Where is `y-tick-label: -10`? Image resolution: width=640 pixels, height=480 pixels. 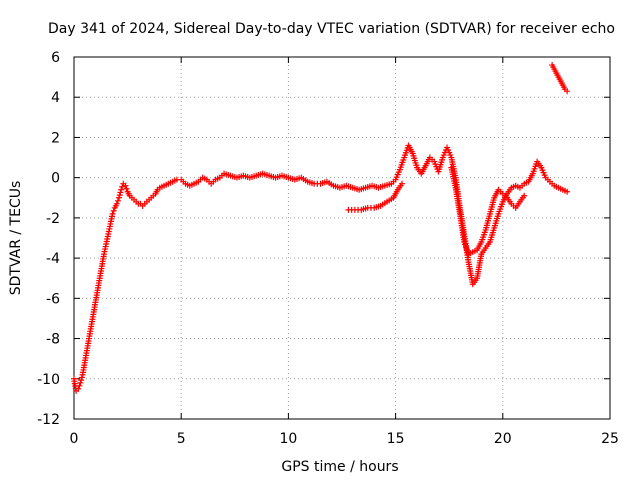 y-tick-label: -10 is located at coordinates (48, 380).